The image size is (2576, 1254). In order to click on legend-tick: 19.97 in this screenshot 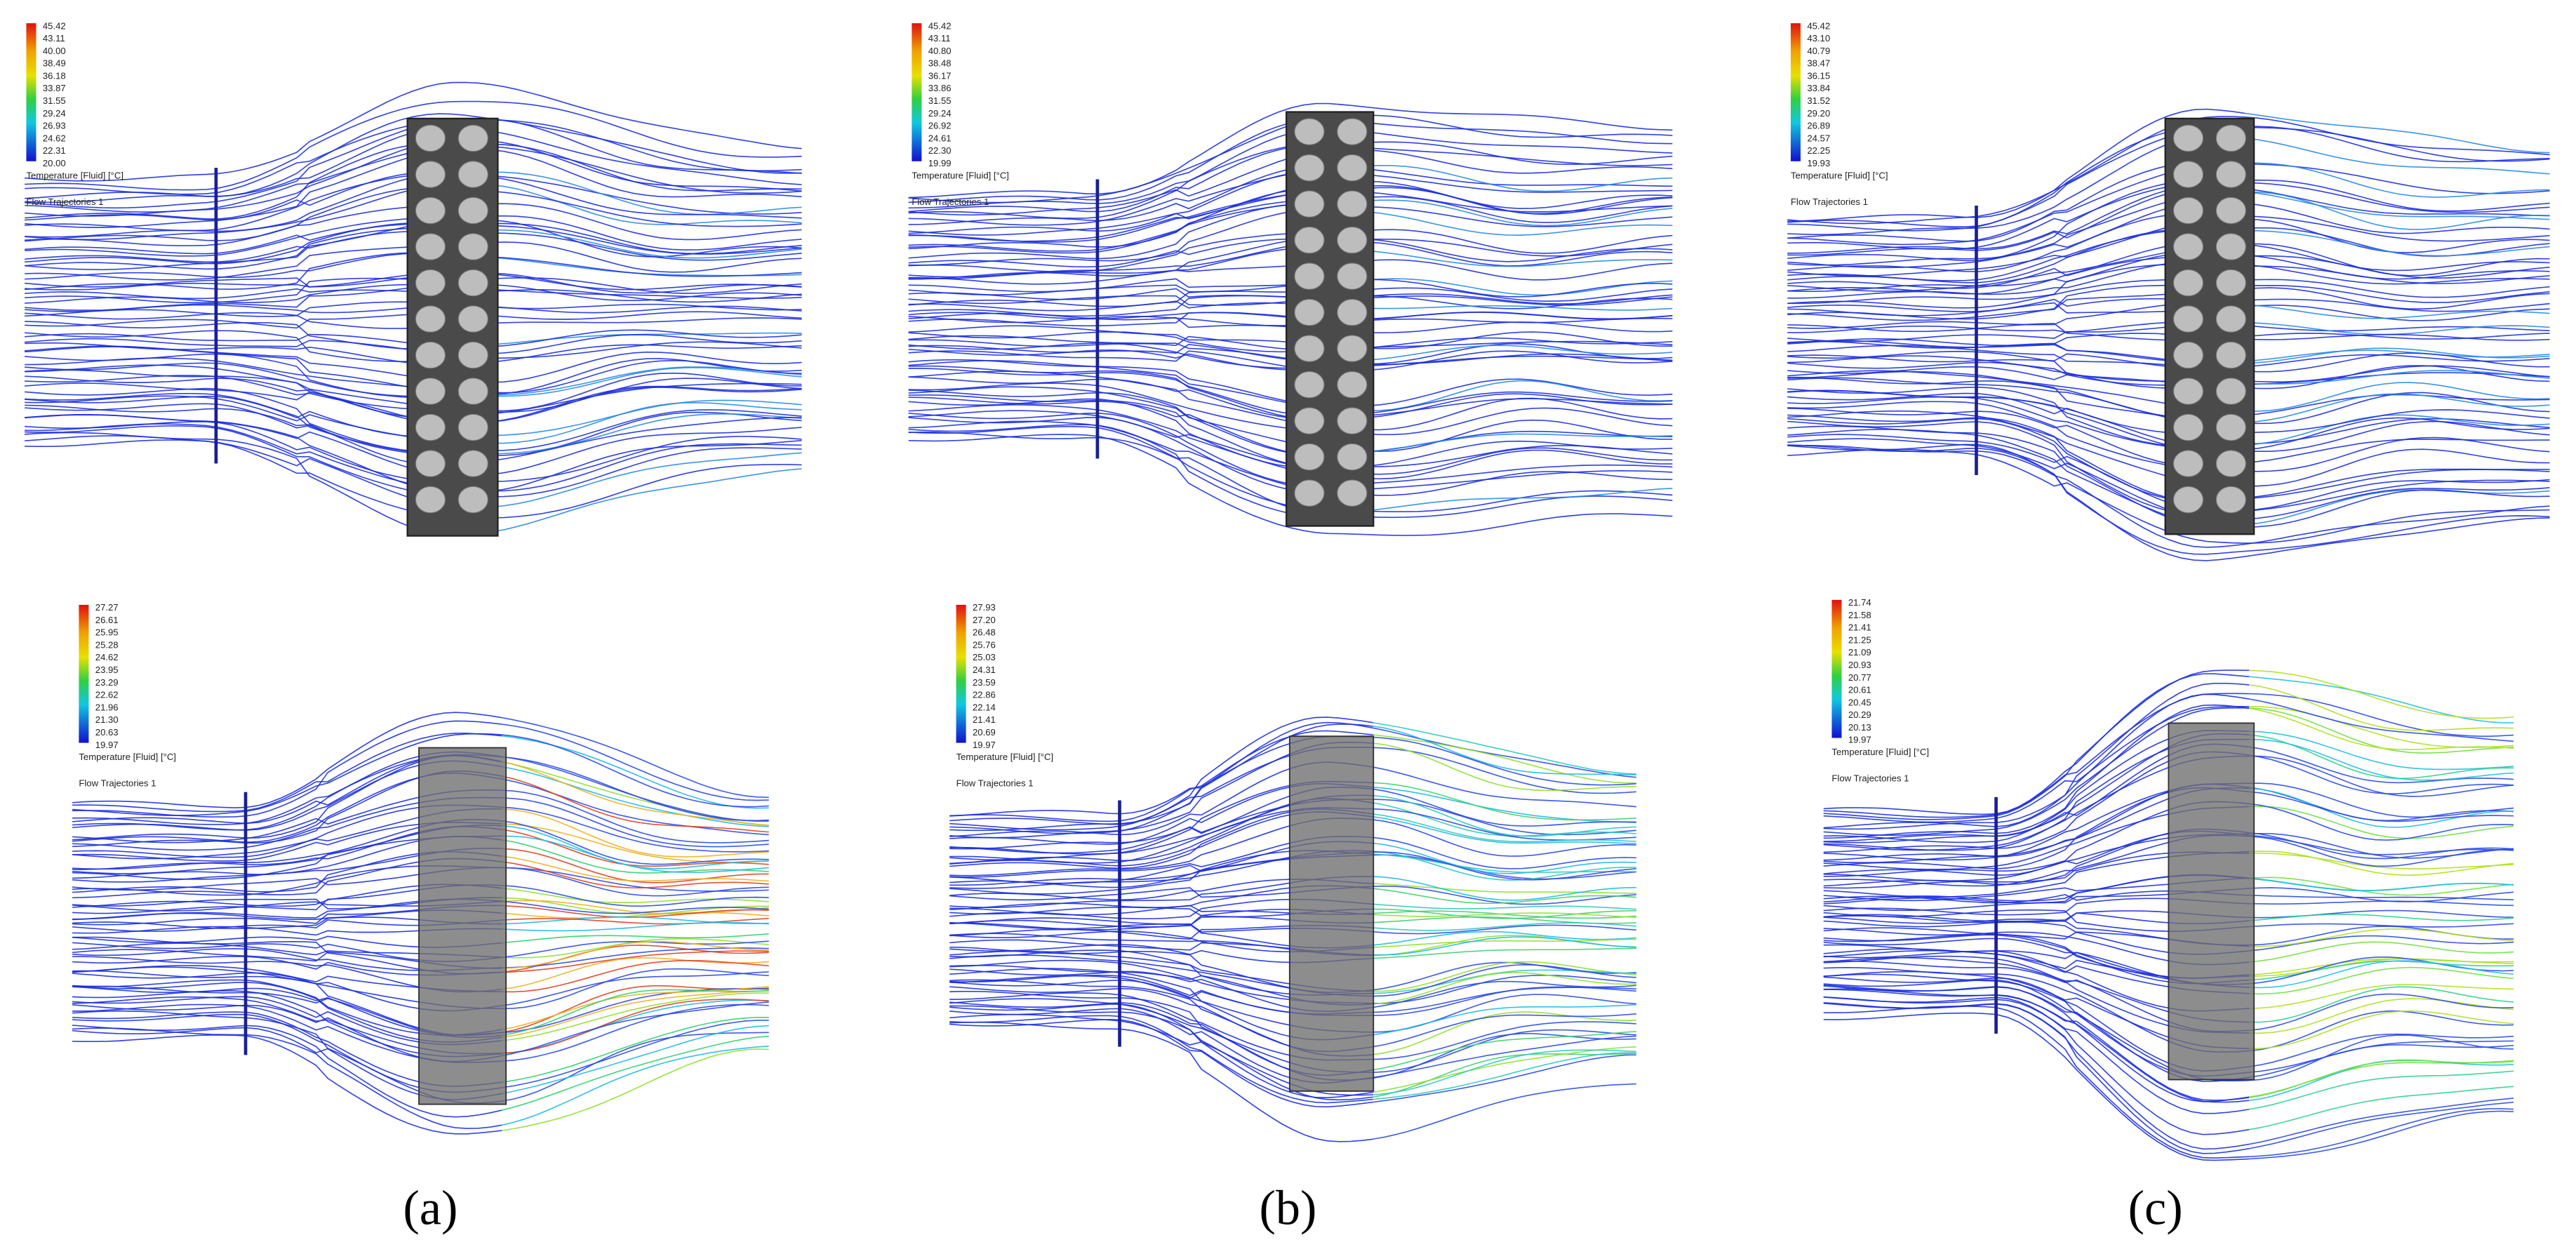, I will do `click(984, 745)`.